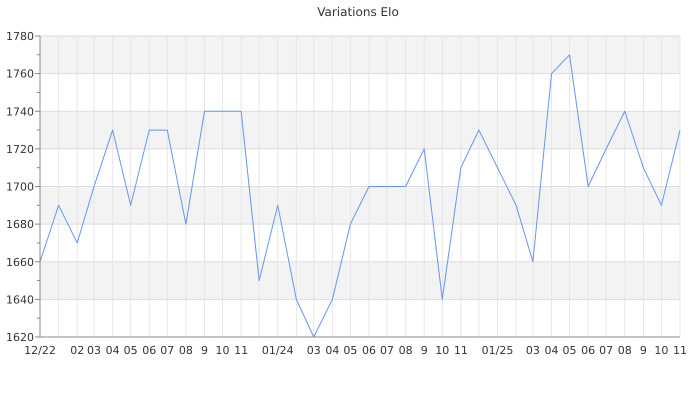 The width and height of the screenshot is (700, 400). What do you see at coordinates (20, 74) in the screenshot?
I see `y-tick-label: 1760` at bounding box center [20, 74].